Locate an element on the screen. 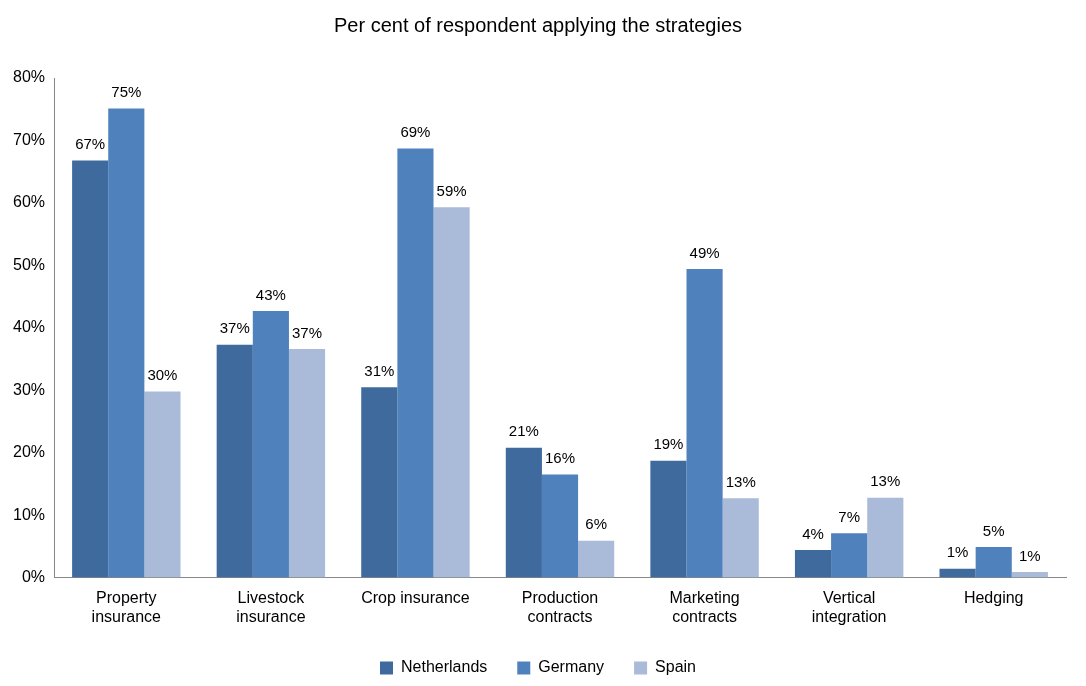 Image resolution: width=1086 pixels, height=686 pixels. y-tick-label: 30% is located at coordinates (29, 389).